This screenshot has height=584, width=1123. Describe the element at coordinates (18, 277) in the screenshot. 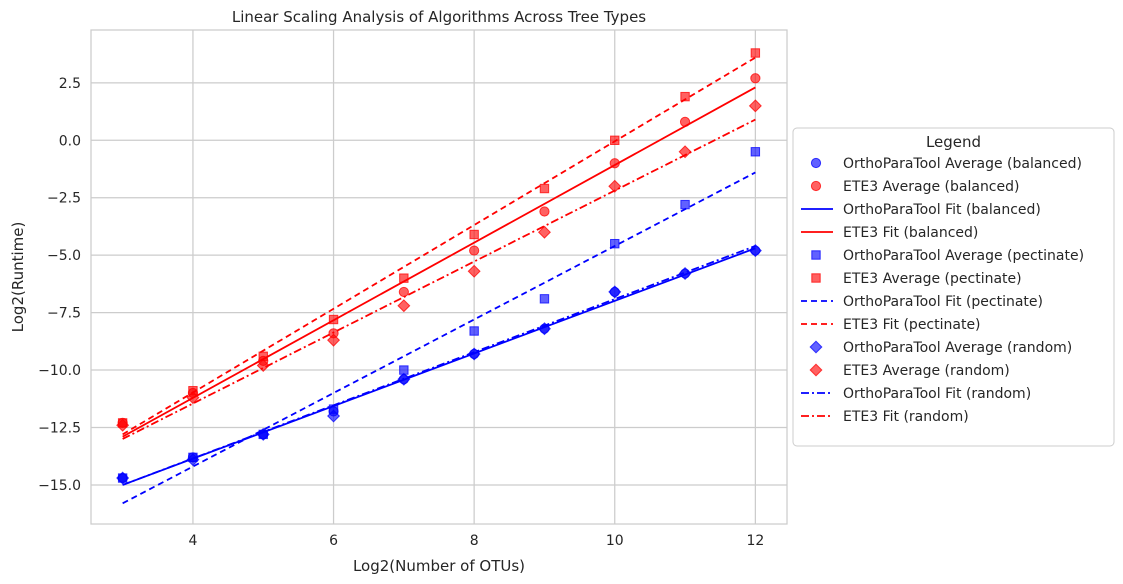

I see `y-axis-label: Log2(Runtime)` at that location.